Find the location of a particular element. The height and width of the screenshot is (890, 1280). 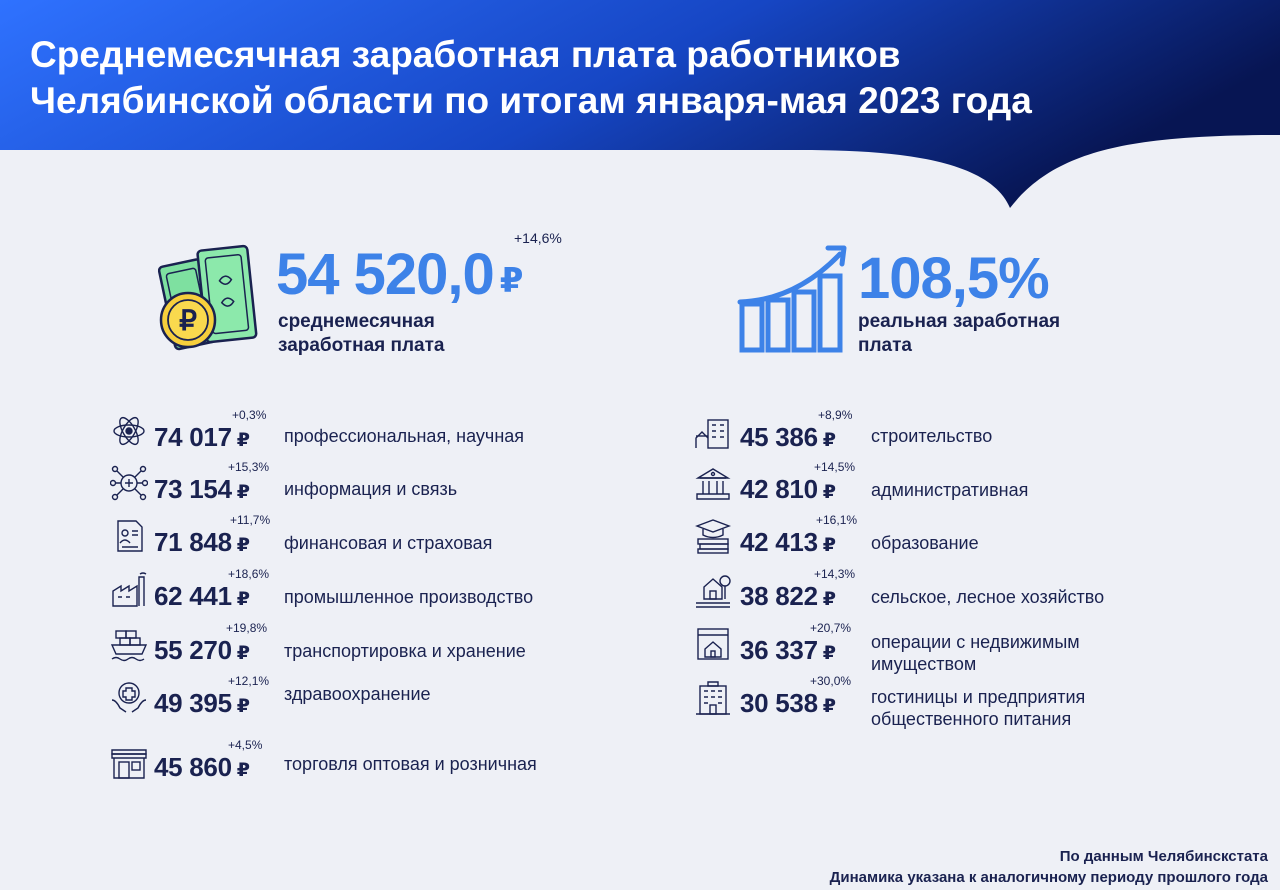

construction-icon is located at coordinates (712, 434).